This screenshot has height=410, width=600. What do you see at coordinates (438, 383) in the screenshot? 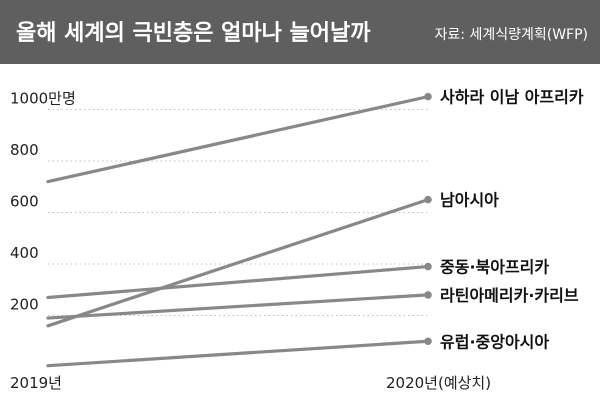
I see `x-tick-label: 2020년(예상치)` at bounding box center [438, 383].